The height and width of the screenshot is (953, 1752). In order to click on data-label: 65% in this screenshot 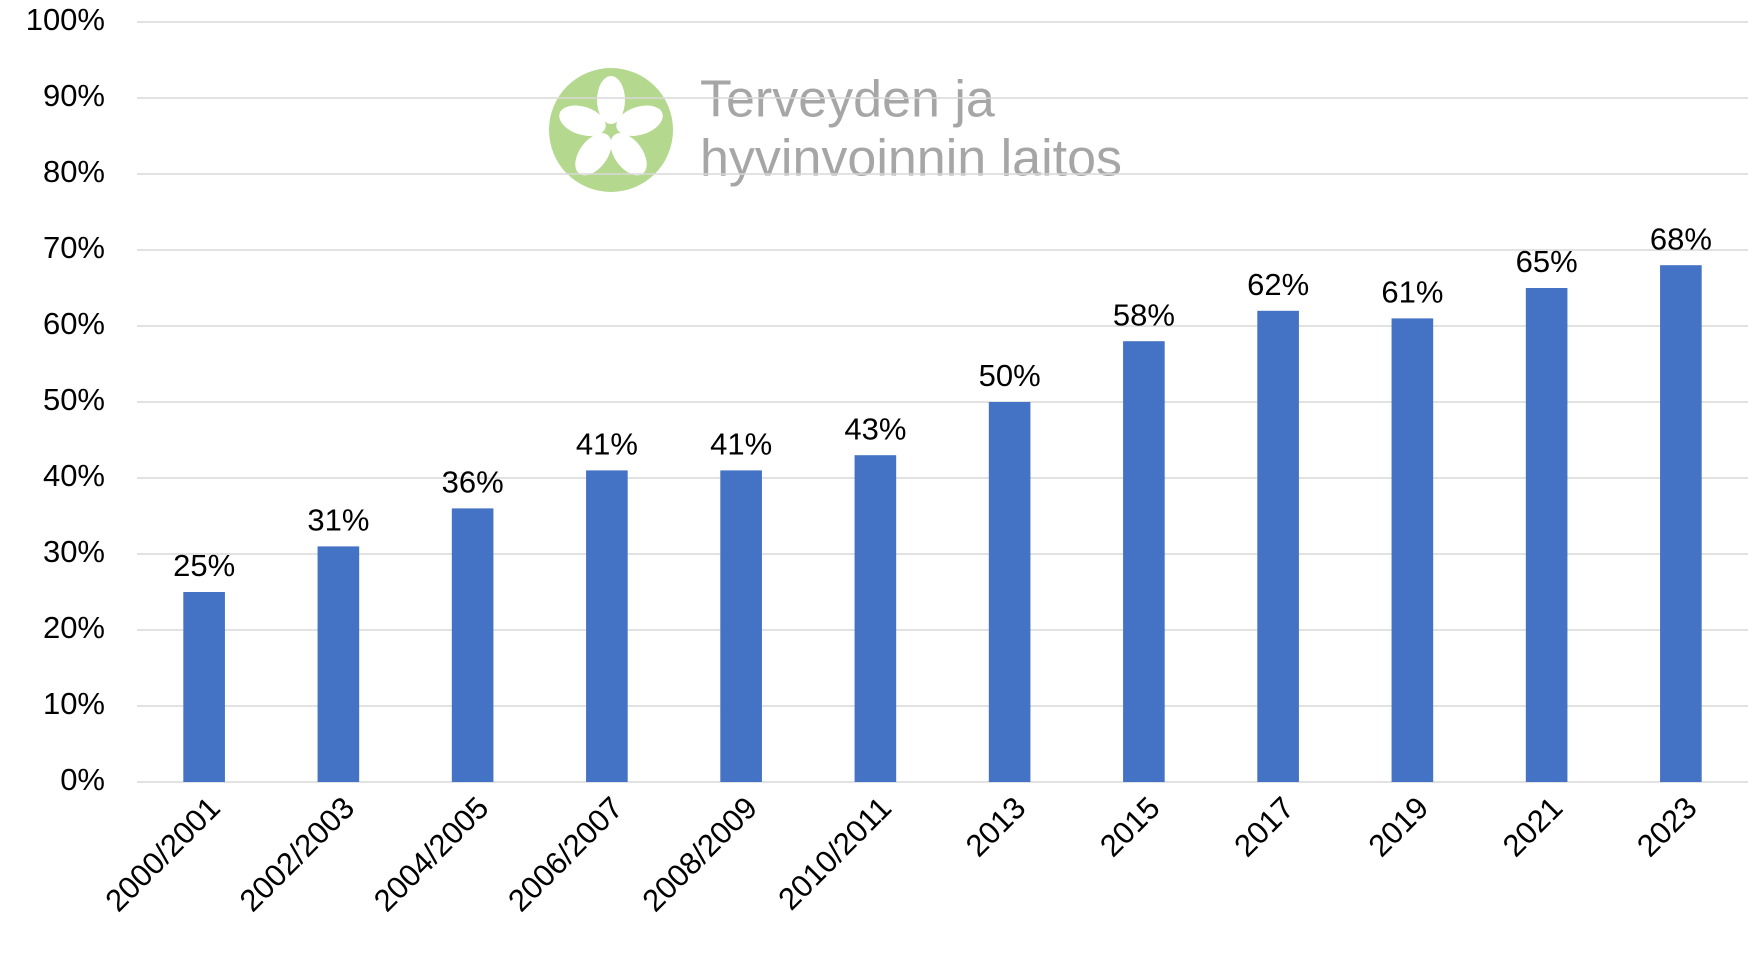, I will do `click(1547, 261)`.